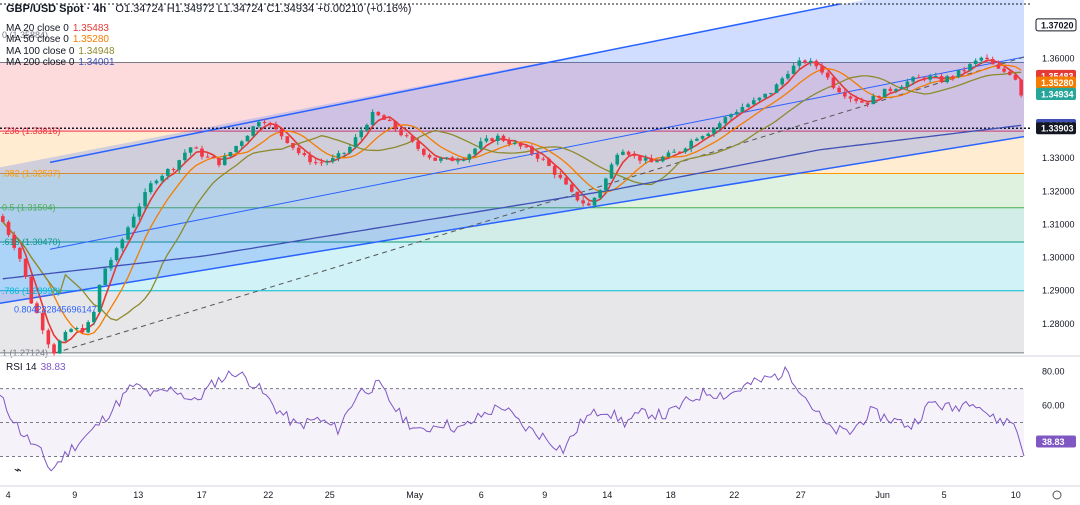 The image size is (1080, 505). Describe the element at coordinates (25, 35) in the screenshot. I see `fib-label: 0 (1.35884)` at that location.